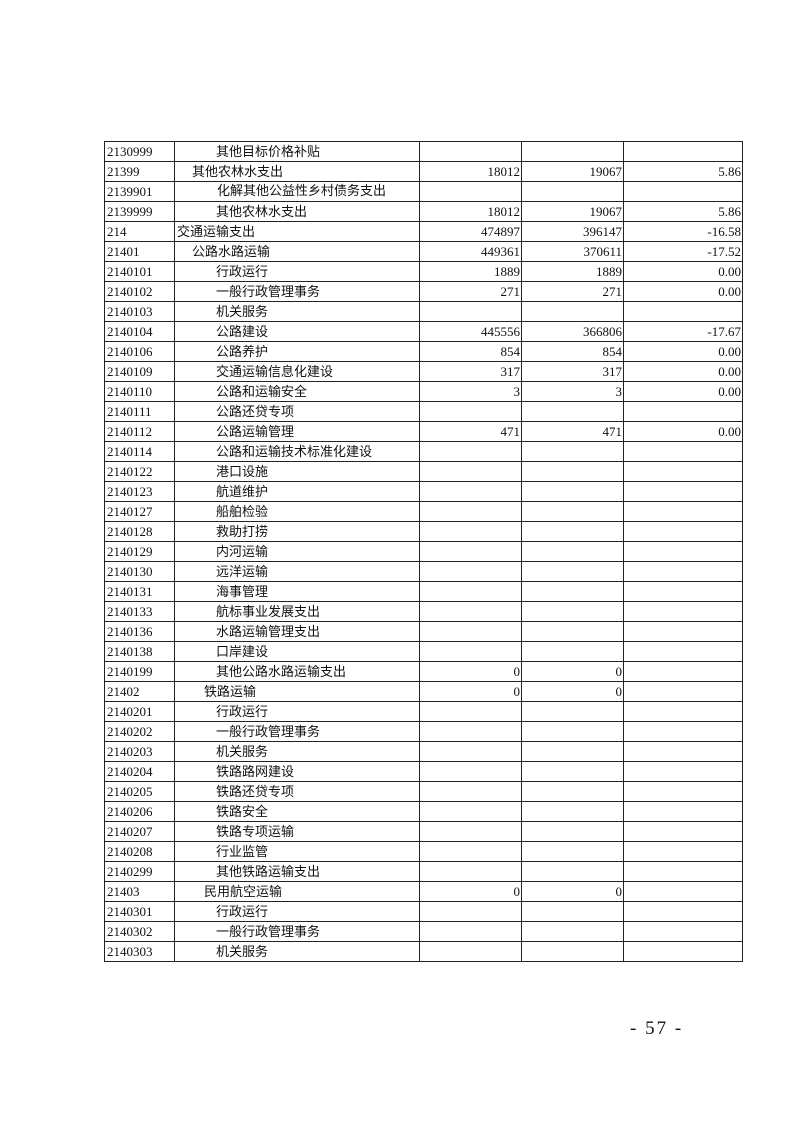  What do you see at coordinates (139, 711) in the screenshot?
I see `row-code: 2140201` at bounding box center [139, 711].